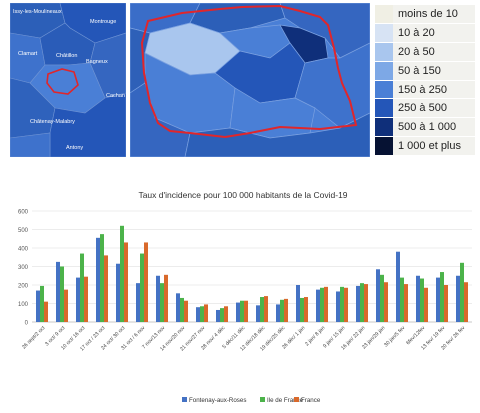  Describe the element at coordinates (23, 268) in the screenshot. I see `y-tick-label: 300` at that location.